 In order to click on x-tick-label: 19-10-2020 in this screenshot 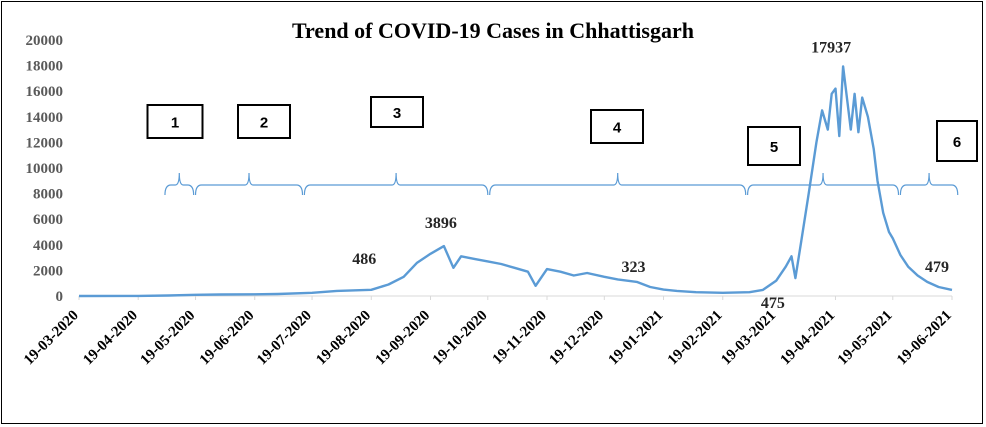, I will do `click(460, 338)`.